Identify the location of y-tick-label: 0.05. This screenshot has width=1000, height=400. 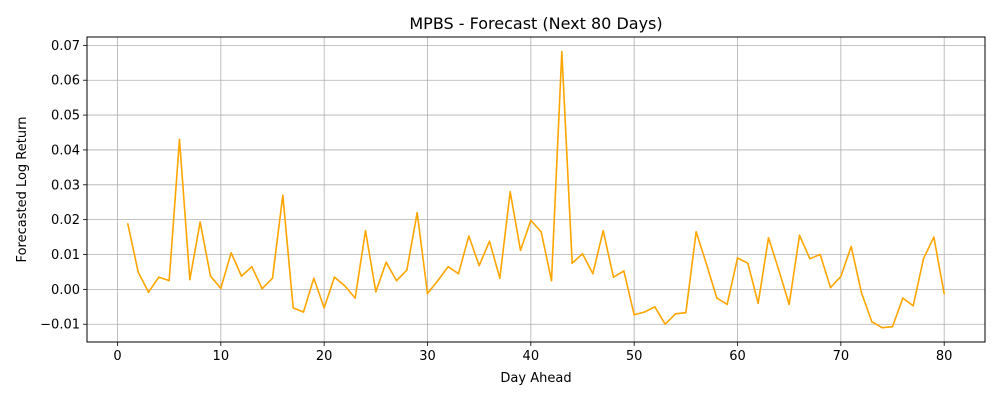
(65, 116).